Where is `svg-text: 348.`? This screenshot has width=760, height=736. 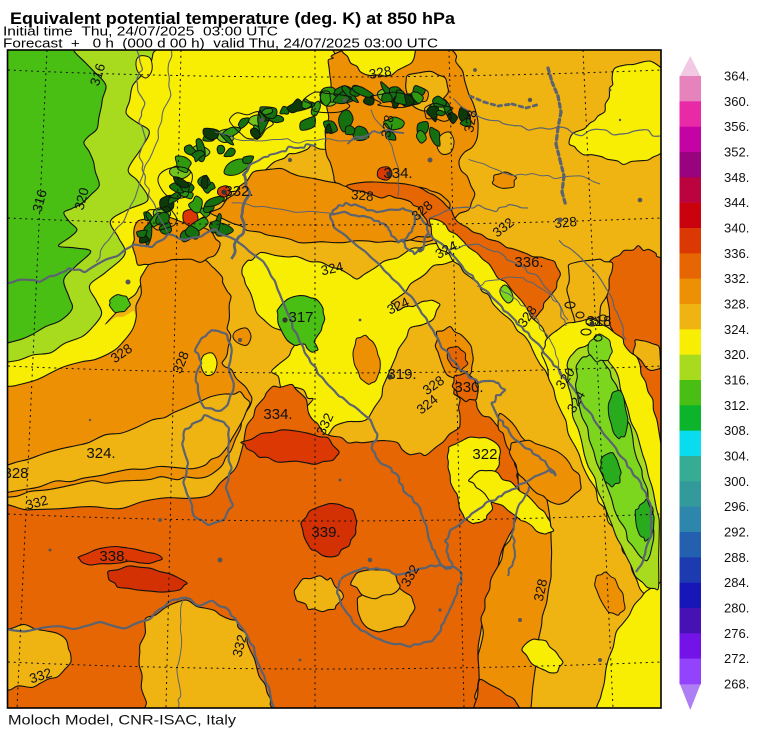 svg-text: 348. is located at coordinates (736, 177).